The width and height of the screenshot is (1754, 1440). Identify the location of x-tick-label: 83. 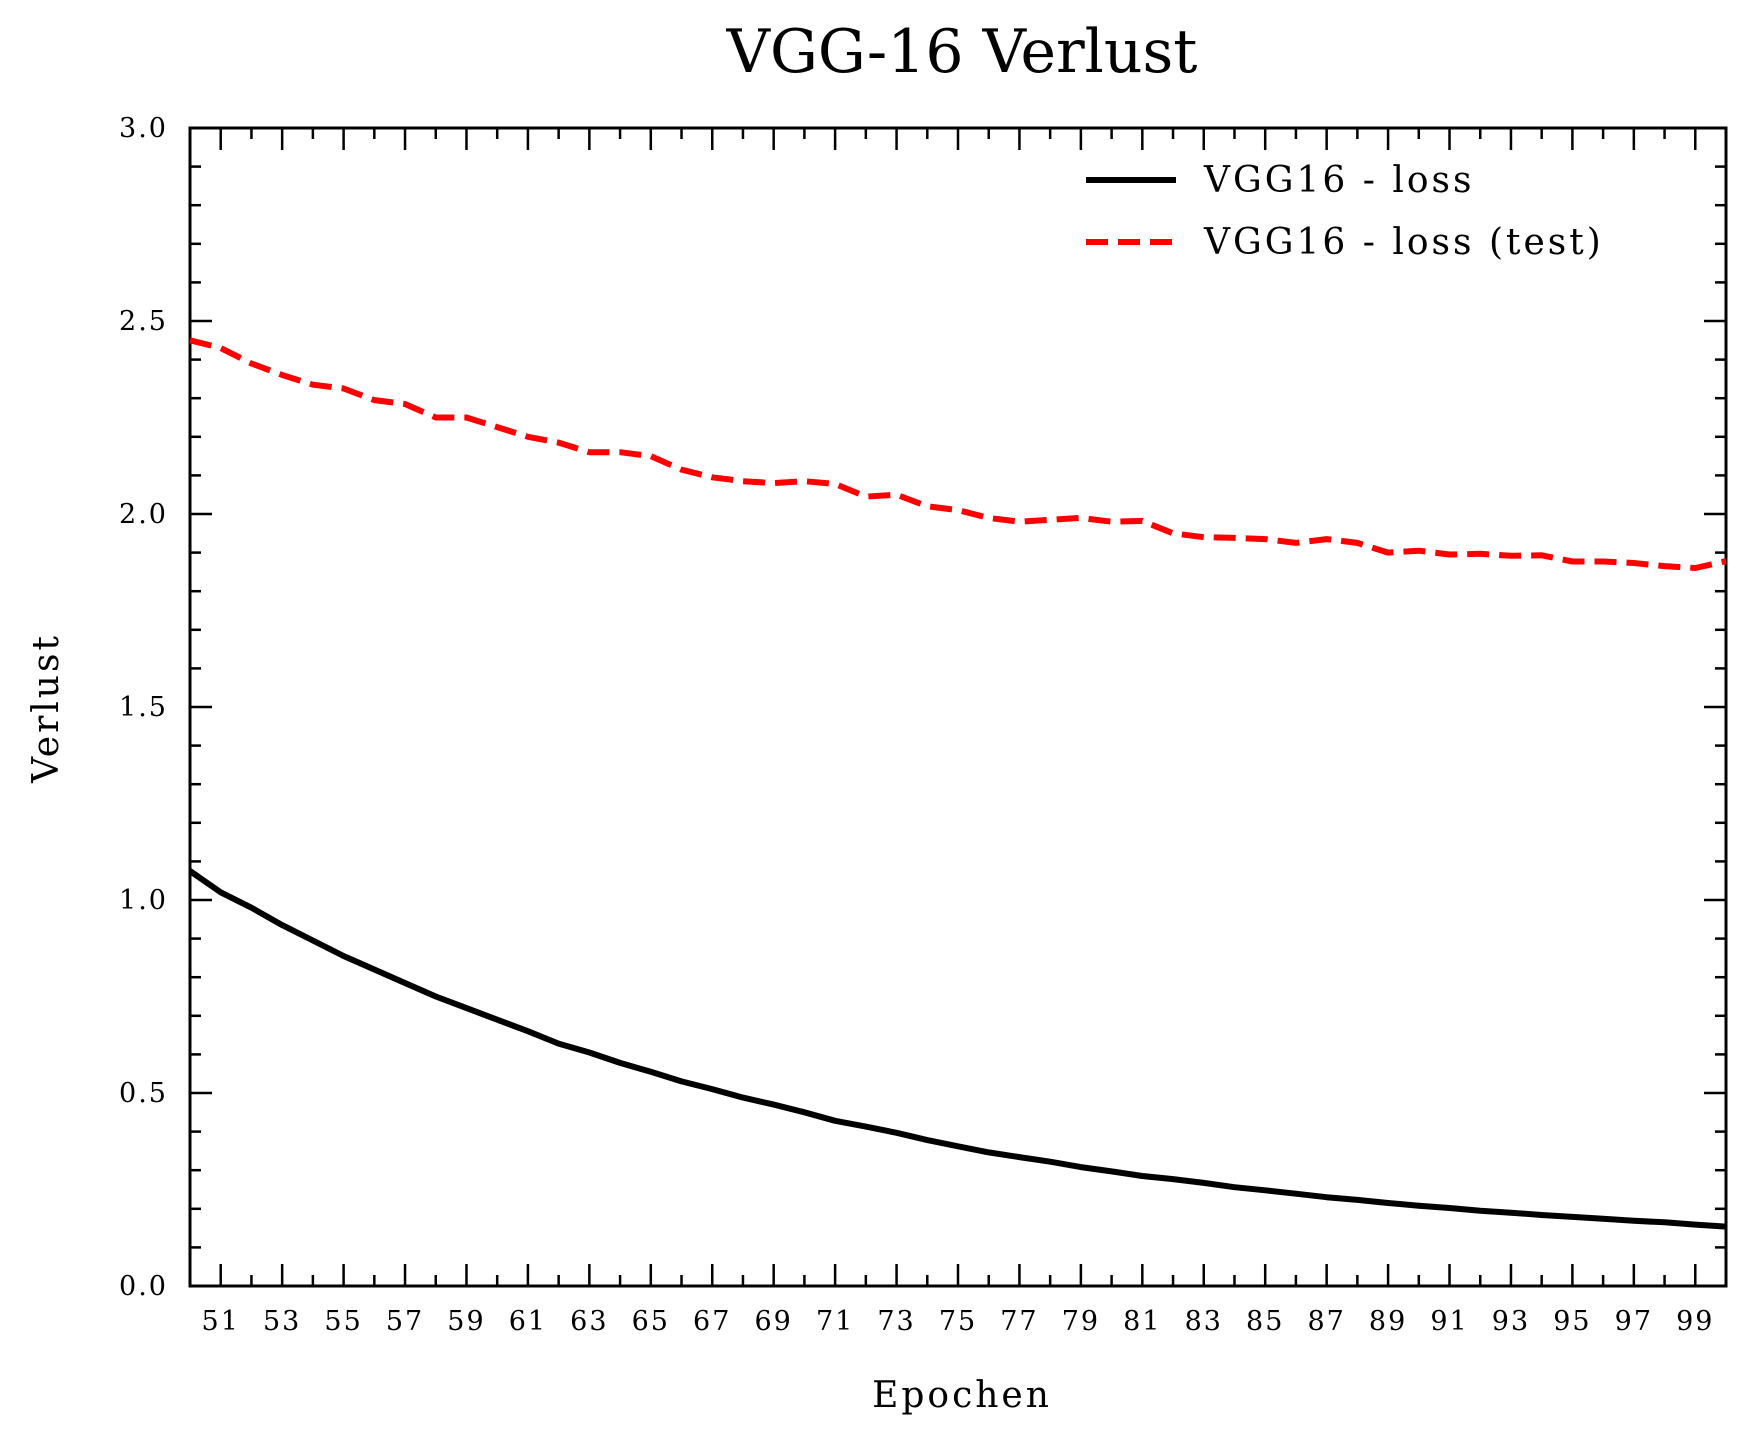
(1204, 1321).